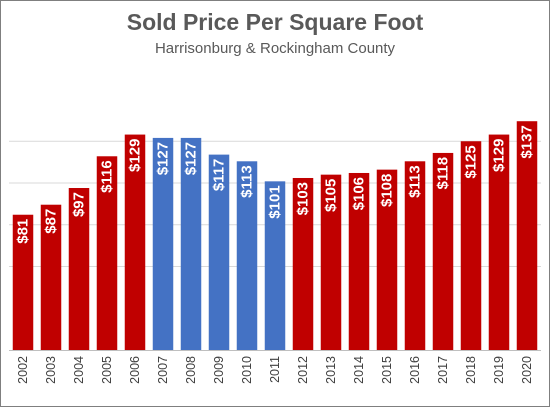  I want to click on x-tick-label: 2004, so click(79, 370).